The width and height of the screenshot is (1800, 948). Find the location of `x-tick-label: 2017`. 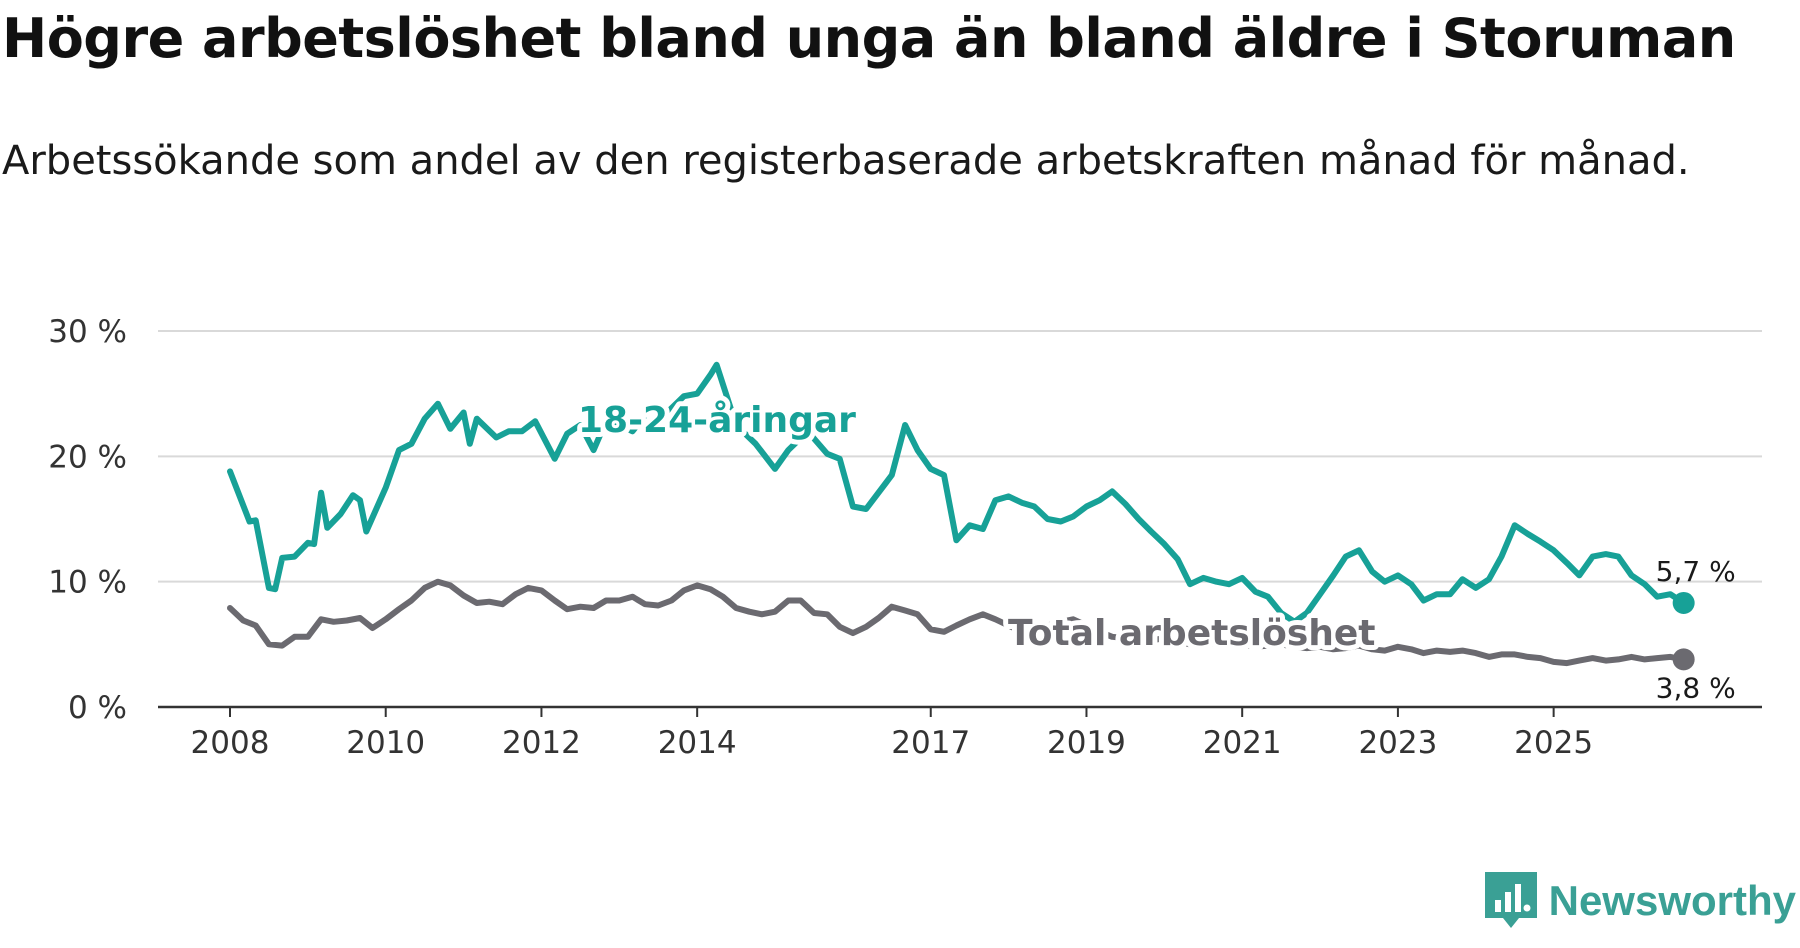

x-tick-label: 2017 is located at coordinates (930, 743).